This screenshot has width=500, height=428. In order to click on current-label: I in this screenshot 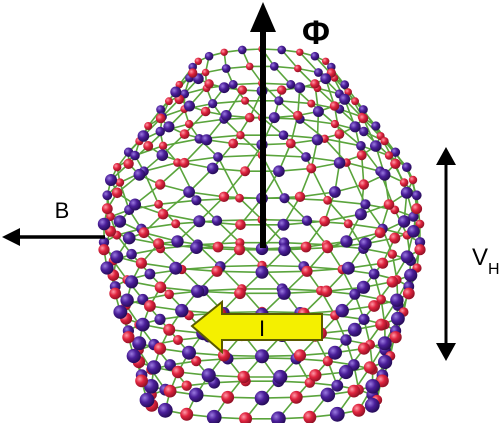, I will do `click(262, 328)`.